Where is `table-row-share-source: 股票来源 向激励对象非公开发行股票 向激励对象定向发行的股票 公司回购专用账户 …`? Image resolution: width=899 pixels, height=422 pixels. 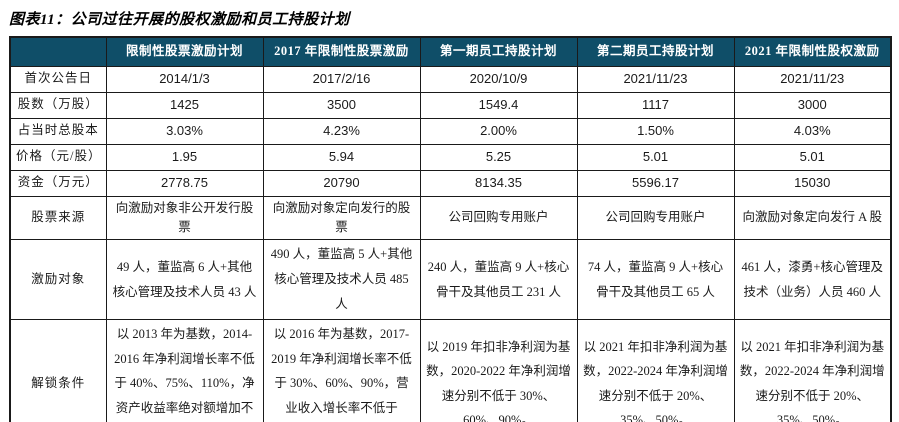
table-row-share-source: 股票来源 向激励对象非公开发行股票 向激励对象定向发行的股票 公司回购专用账户 … is located at coordinates (450, 218).